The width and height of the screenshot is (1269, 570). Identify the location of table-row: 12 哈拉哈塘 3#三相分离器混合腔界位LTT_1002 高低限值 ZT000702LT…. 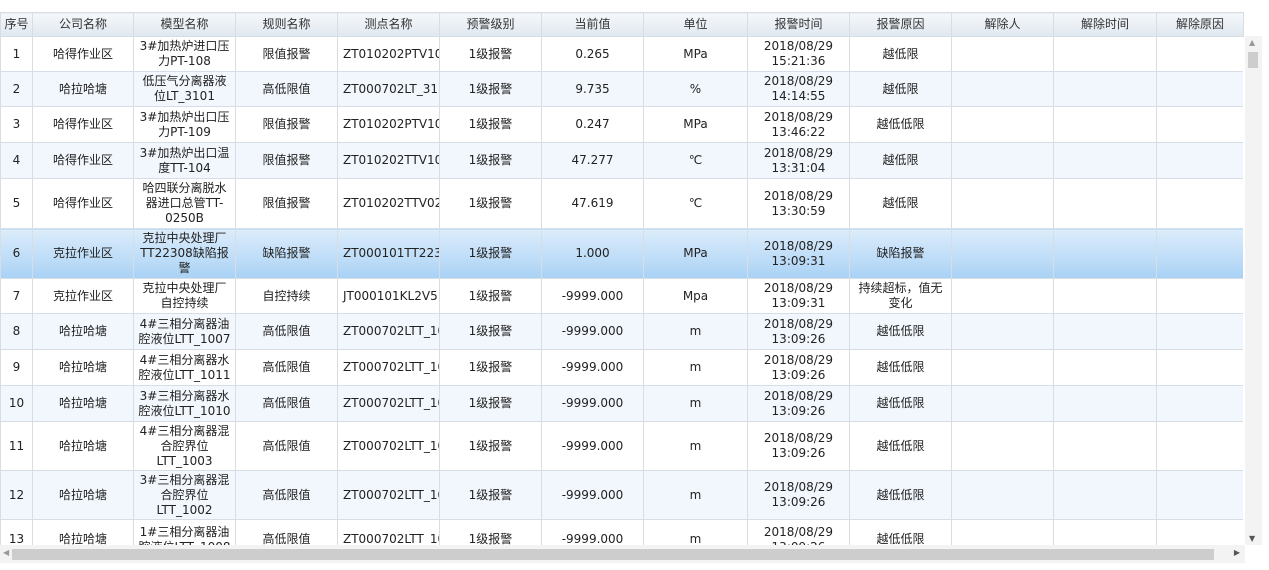
(621, 495).